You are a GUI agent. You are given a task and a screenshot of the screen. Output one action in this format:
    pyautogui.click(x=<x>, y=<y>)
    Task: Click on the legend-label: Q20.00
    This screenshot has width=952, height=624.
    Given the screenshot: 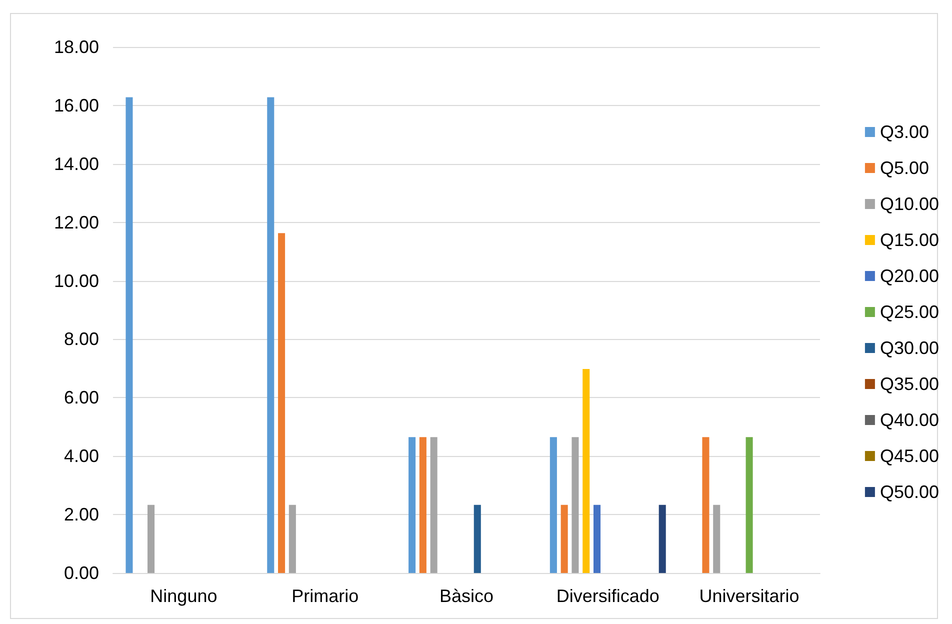 What is the action you would take?
    pyautogui.click(x=909, y=276)
    